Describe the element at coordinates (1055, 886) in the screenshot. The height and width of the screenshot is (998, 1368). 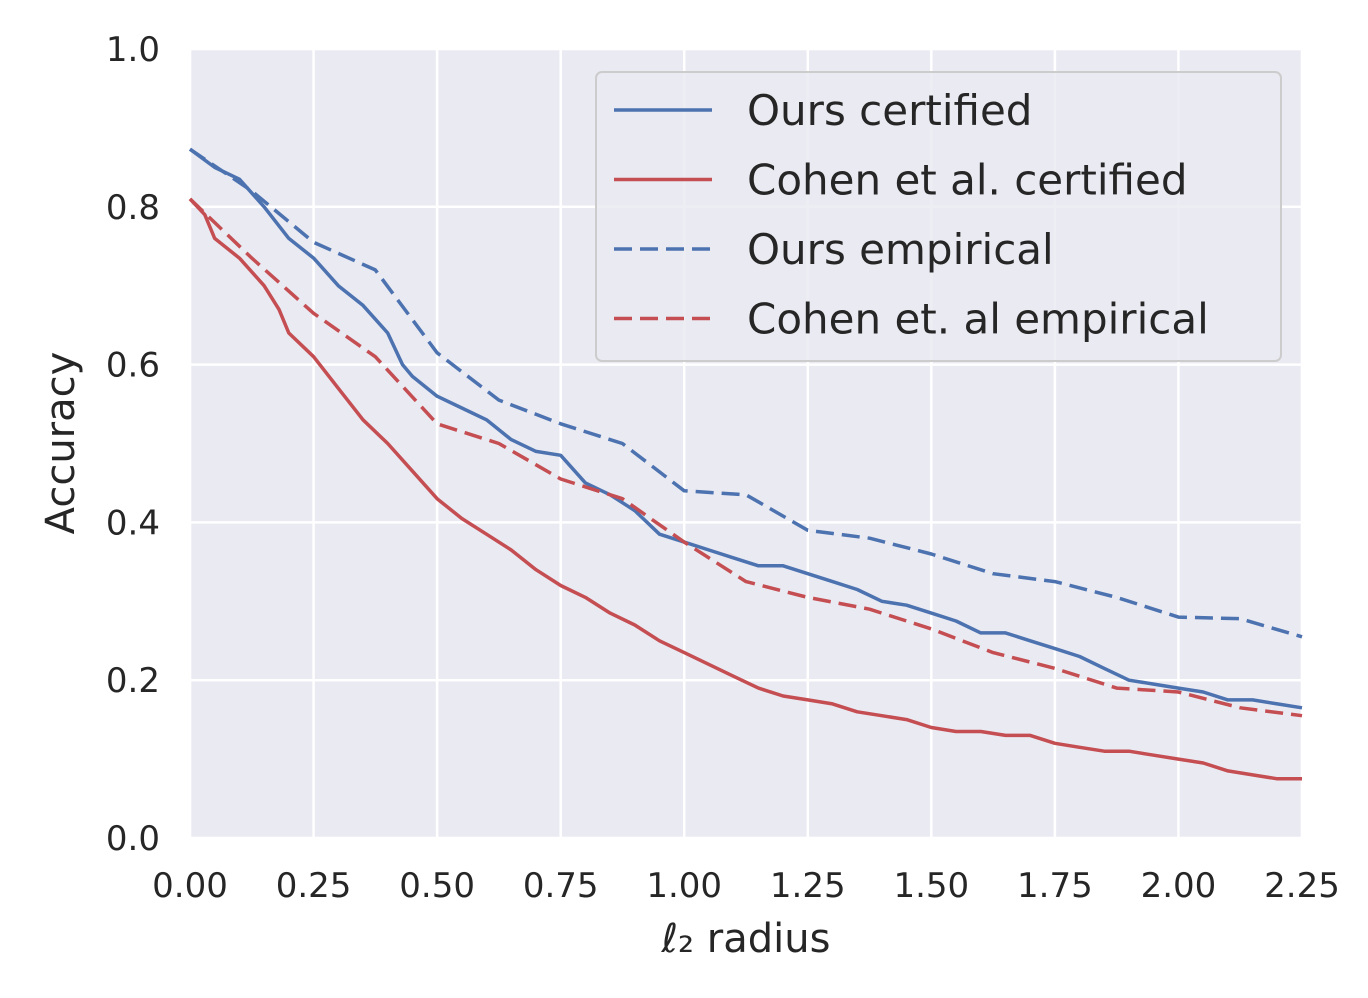
I see `x-tick-label: 1.75` at that location.